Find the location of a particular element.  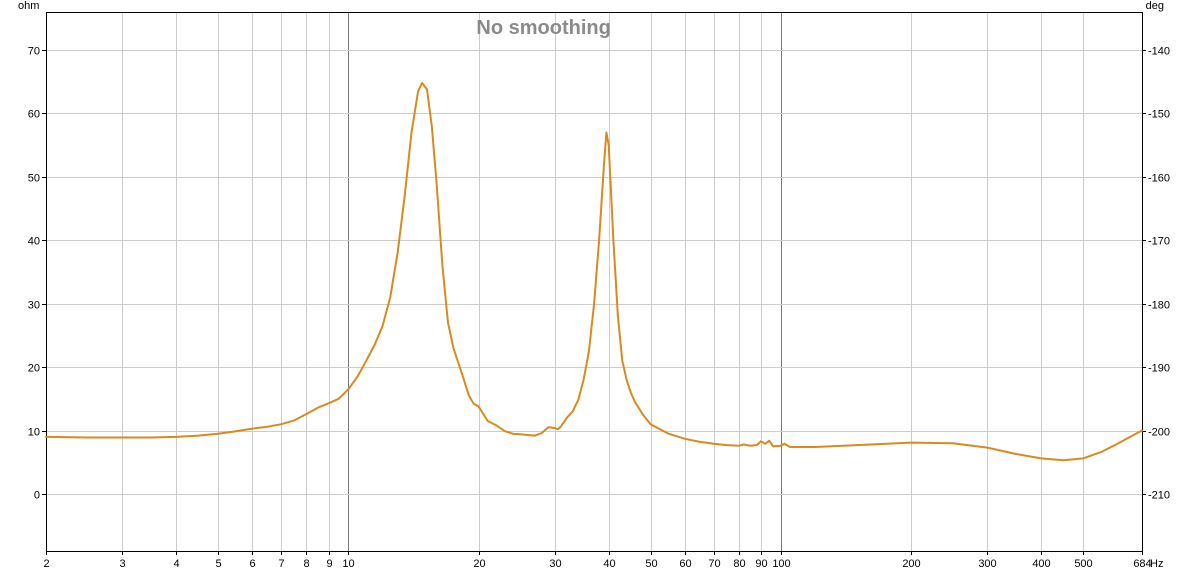

x-tick-label: 300 is located at coordinates (987, 564).